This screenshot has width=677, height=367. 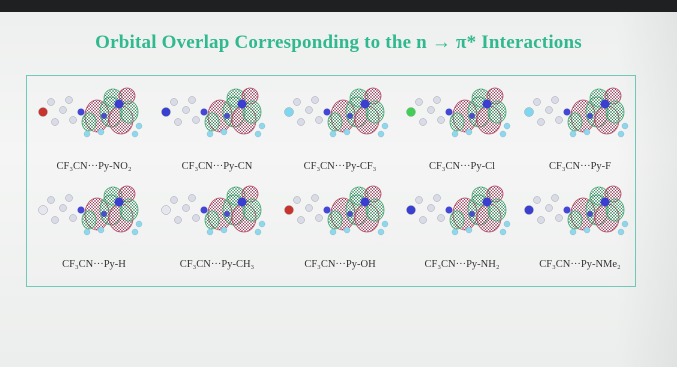 What do you see at coordinates (217, 264) in the screenshot?
I see `molecule-label: CF₃CN···Py-CH₃` at bounding box center [217, 264].